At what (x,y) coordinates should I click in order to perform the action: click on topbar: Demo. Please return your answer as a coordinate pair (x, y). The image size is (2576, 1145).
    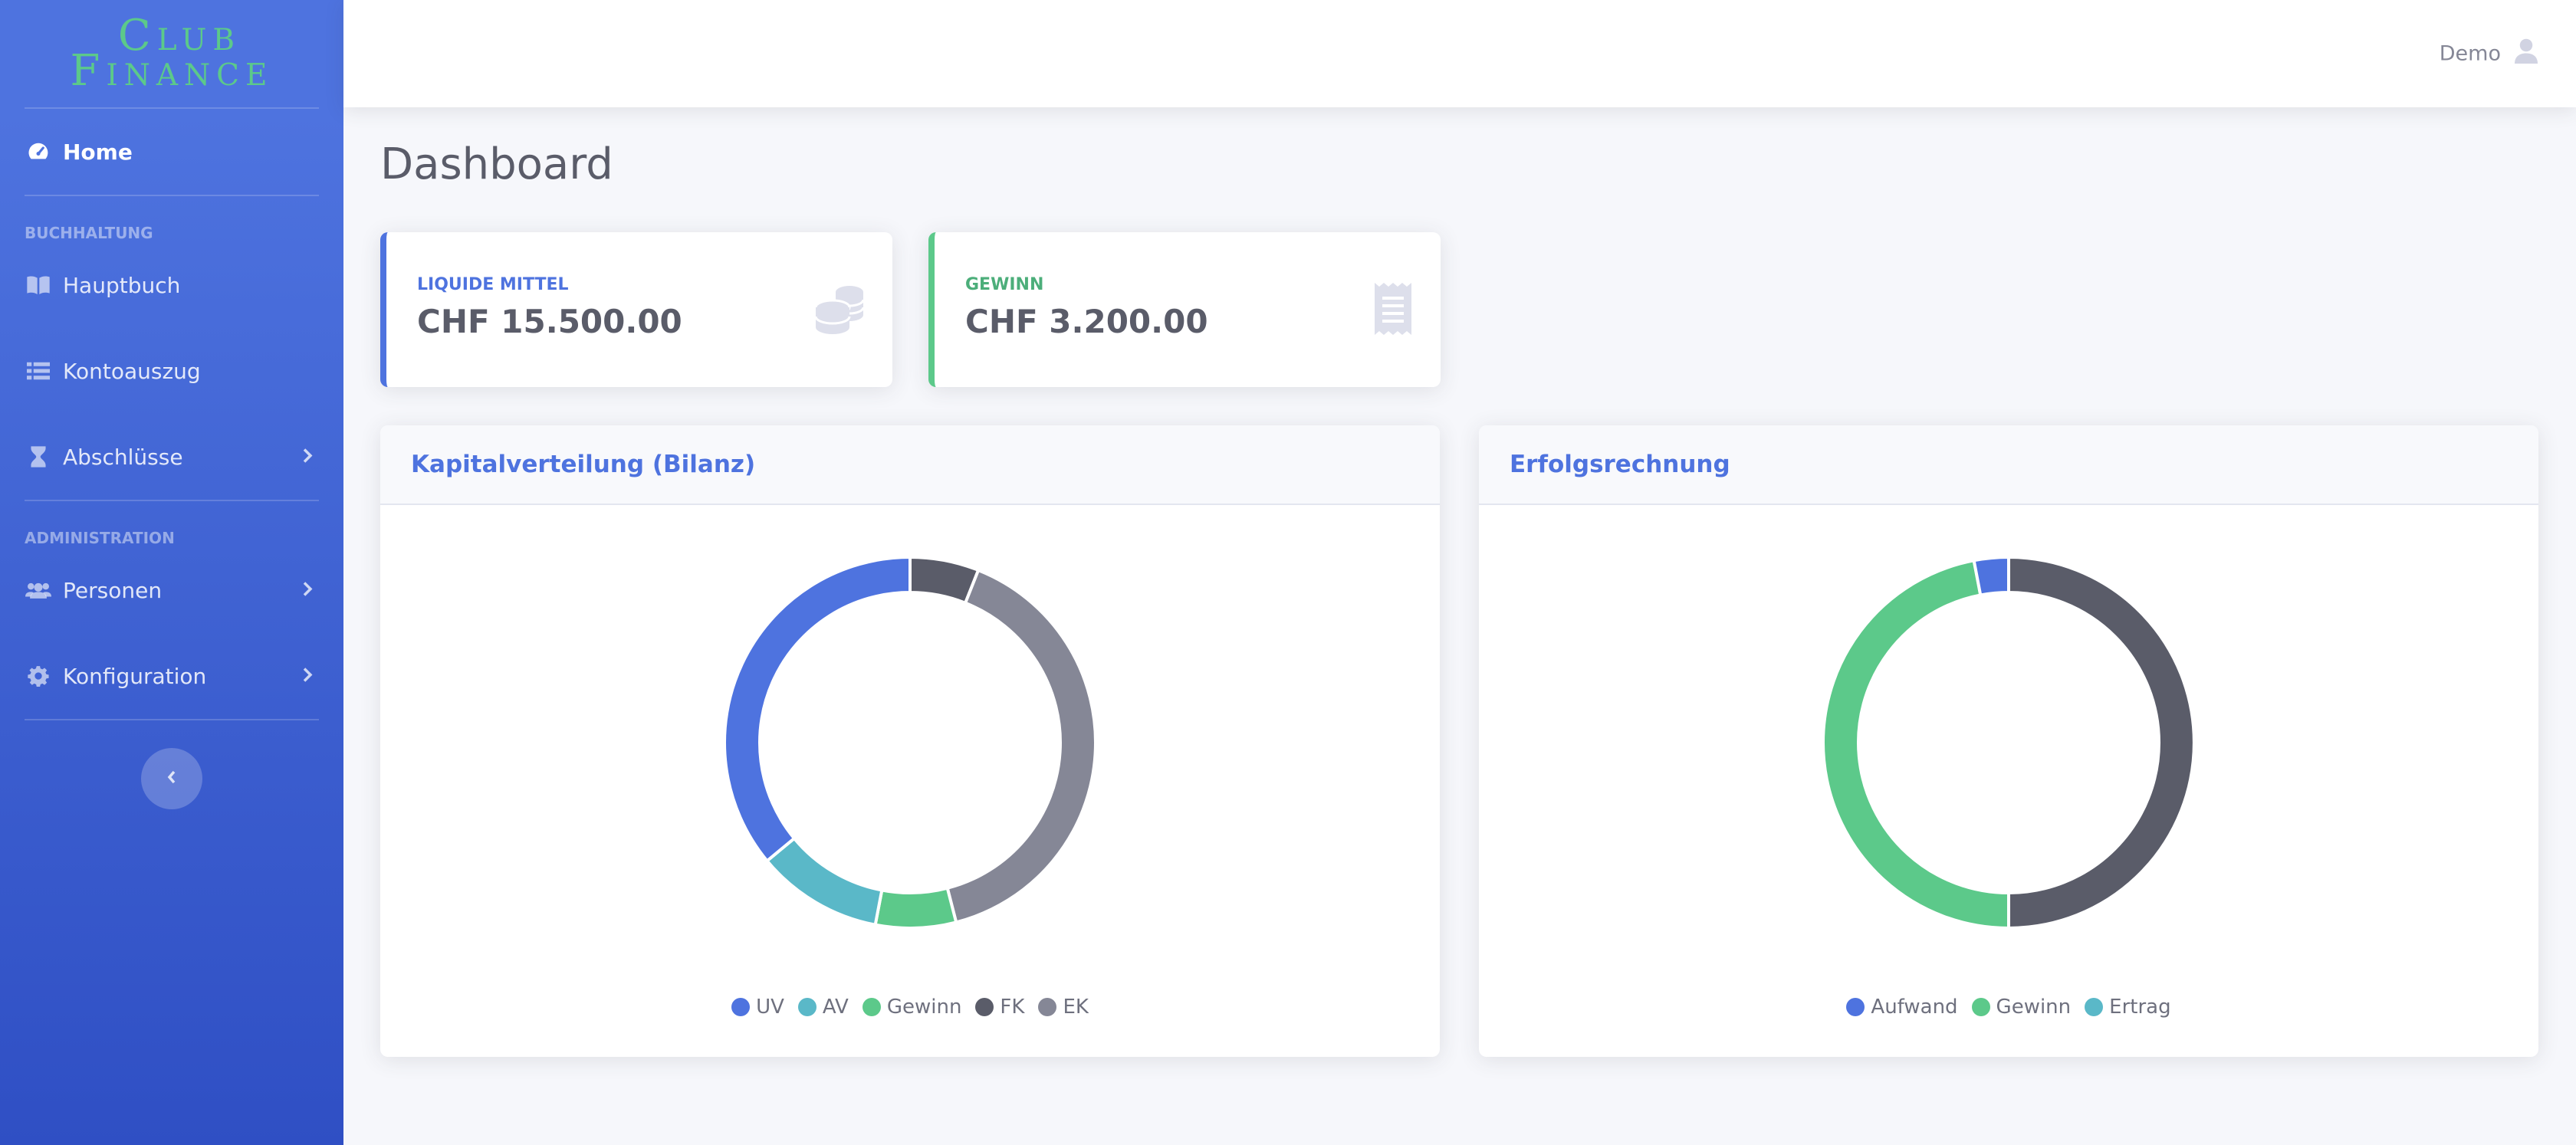
    Looking at the image, I should click on (1459, 53).